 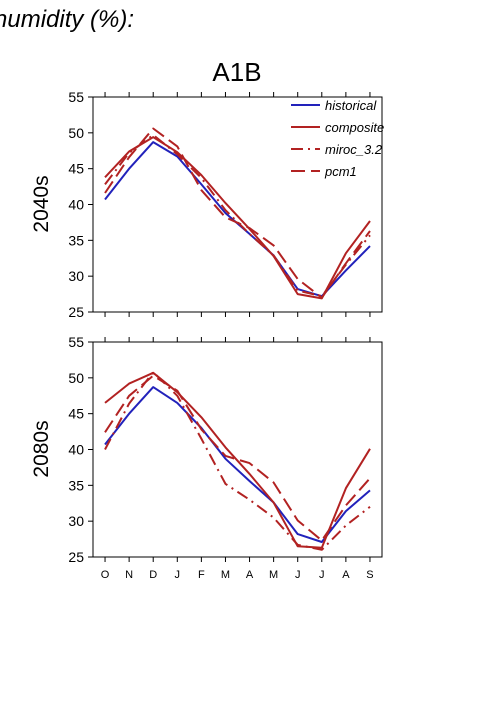 I want to click on scenario-title: A1B, so click(x=236, y=72).